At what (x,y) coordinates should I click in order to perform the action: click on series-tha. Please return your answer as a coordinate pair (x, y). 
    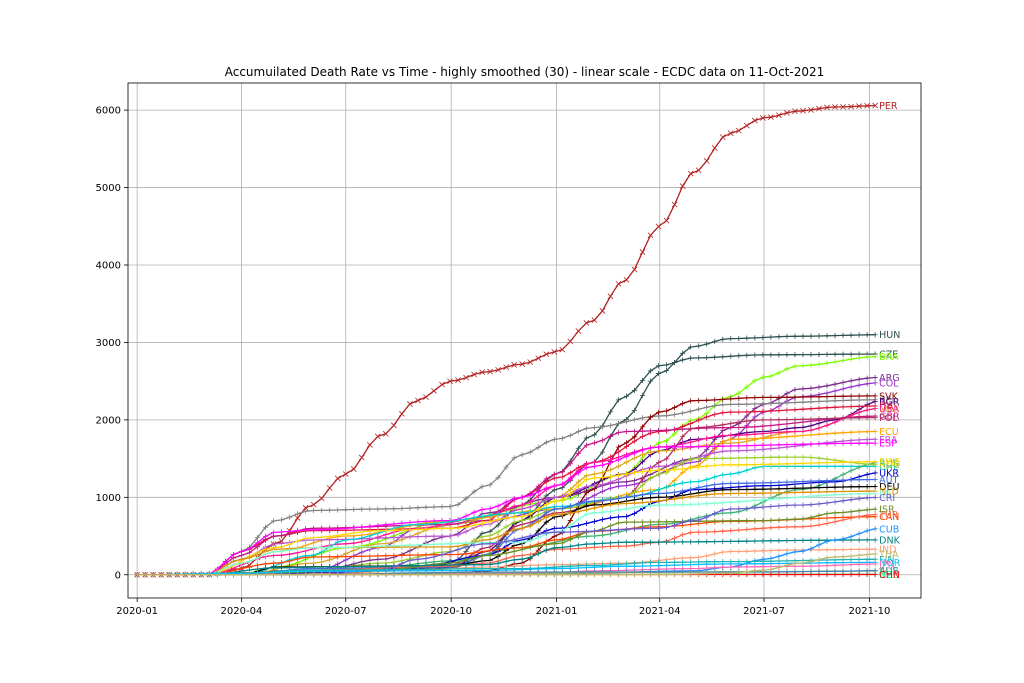
    Looking at the image, I should click on (506, 564).